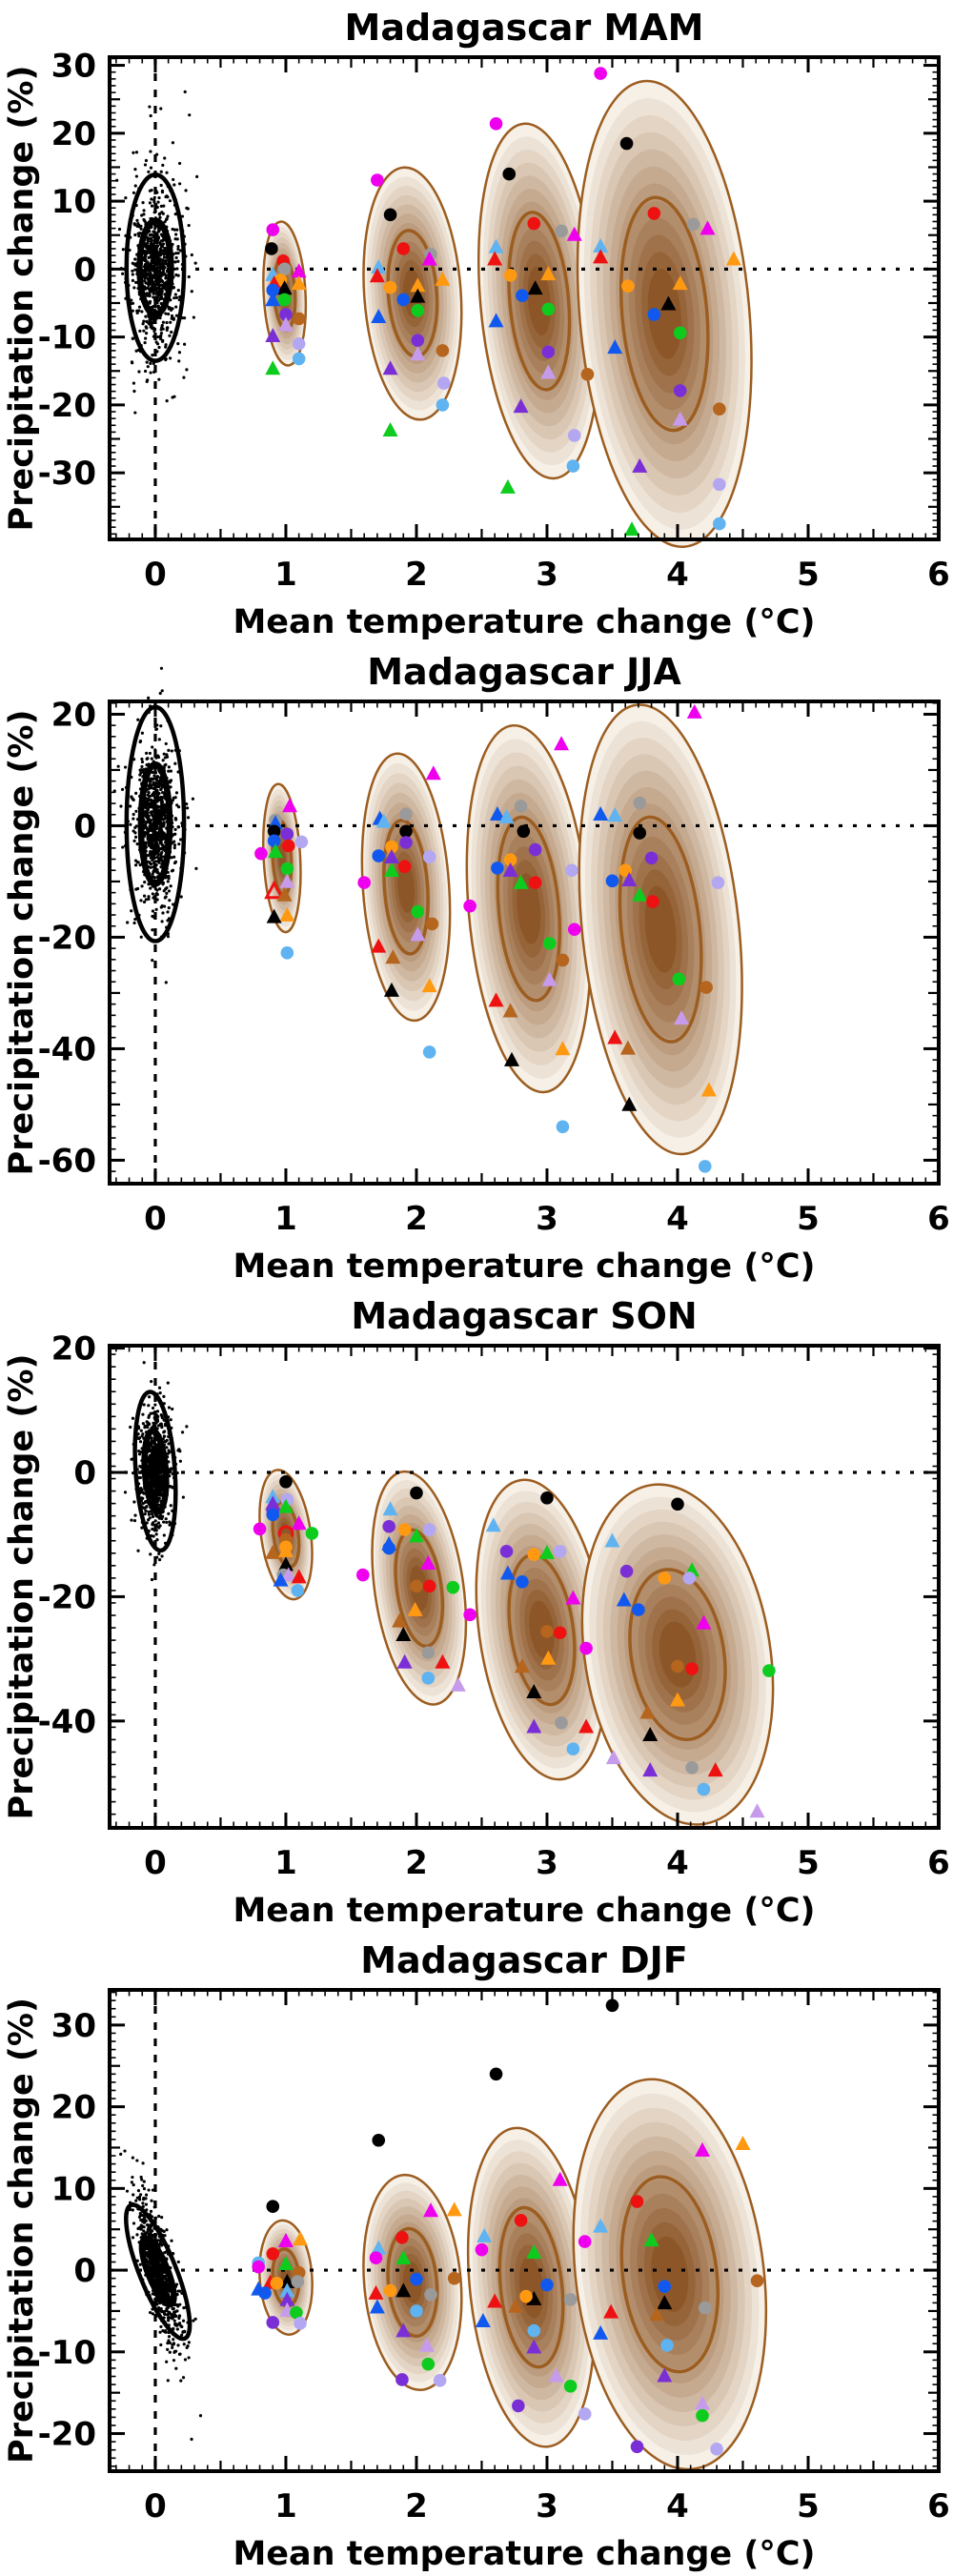  What do you see at coordinates (677, 1863) in the screenshot?
I see `x-tick-label: 4` at bounding box center [677, 1863].